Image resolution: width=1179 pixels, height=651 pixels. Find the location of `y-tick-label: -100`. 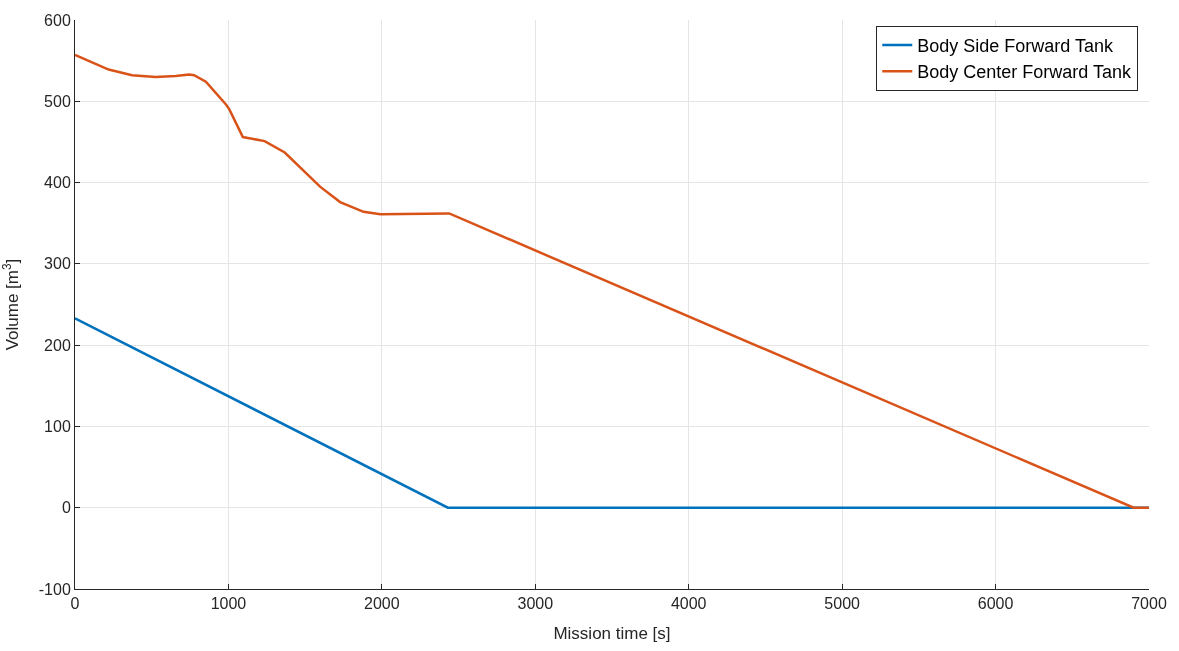

y-tick-label: -100 is located at coordinates (54, 589).